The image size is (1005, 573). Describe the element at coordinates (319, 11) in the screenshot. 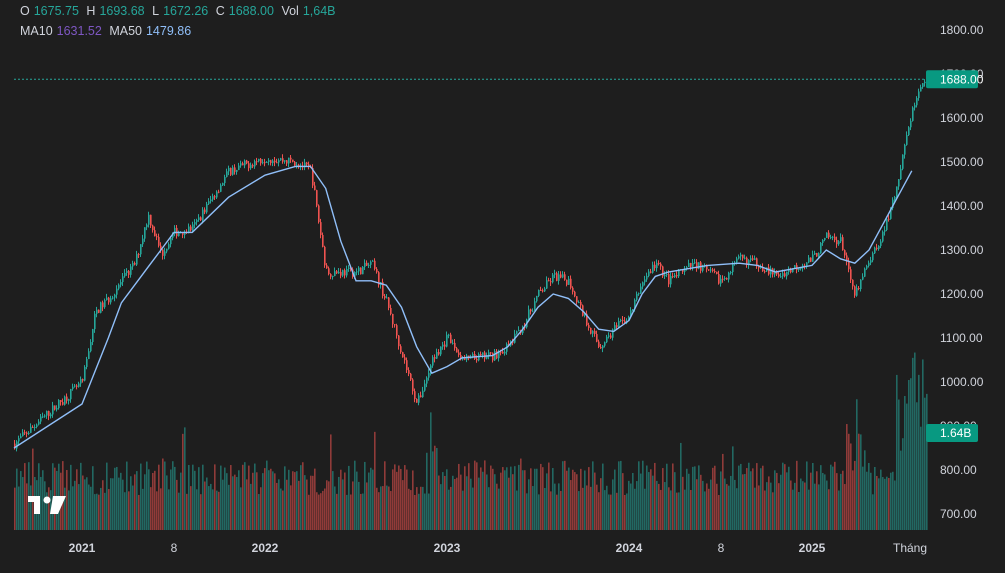

I see `volume-value: 1,64B` at that location.